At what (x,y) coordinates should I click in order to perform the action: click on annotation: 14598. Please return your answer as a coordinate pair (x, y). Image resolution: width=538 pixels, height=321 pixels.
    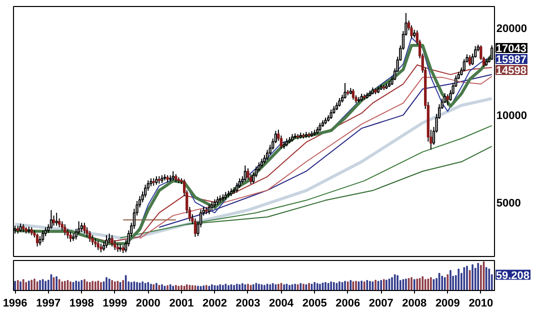
    Looking at the image, I should click on (511, 70).